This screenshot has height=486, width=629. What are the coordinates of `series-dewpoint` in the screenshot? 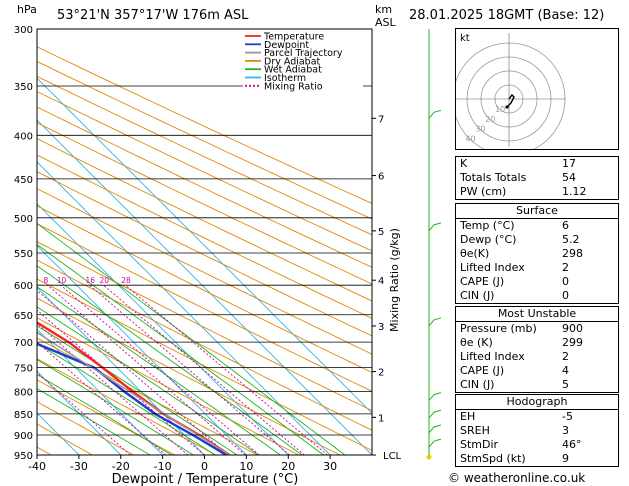 It's located at (132, 398).